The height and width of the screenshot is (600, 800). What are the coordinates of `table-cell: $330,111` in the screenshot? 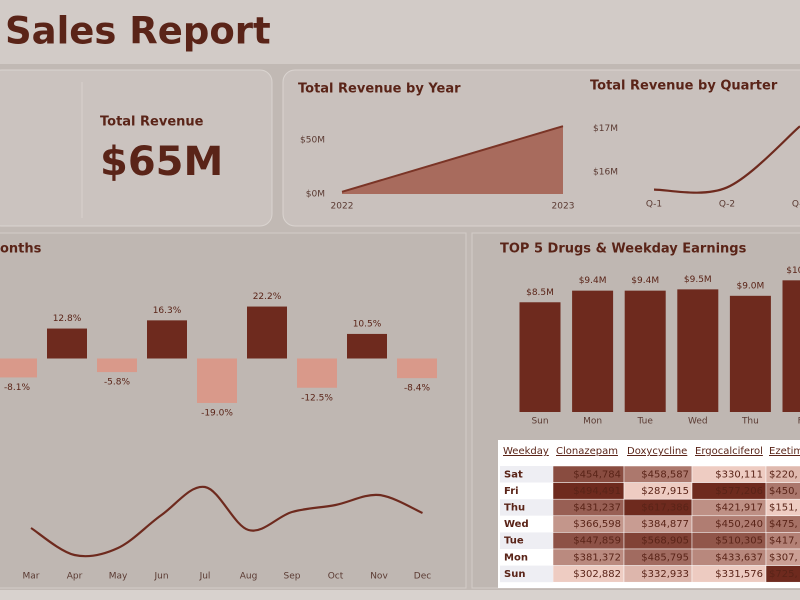 It's located at (739, 474).